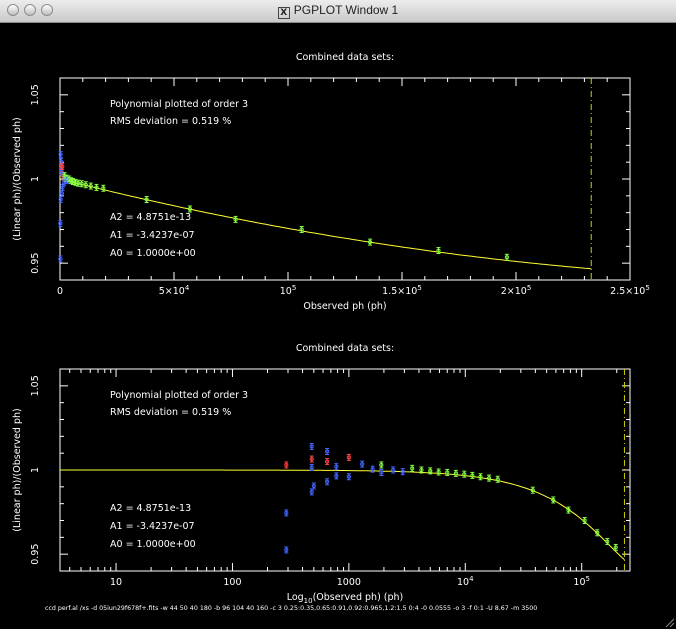 This screenshot has height=629, width=676. What do you see at coordinates (465, 581) in the screenshot?
I see `x-tick-label: 10⁴` at bounding box center [465, 581].